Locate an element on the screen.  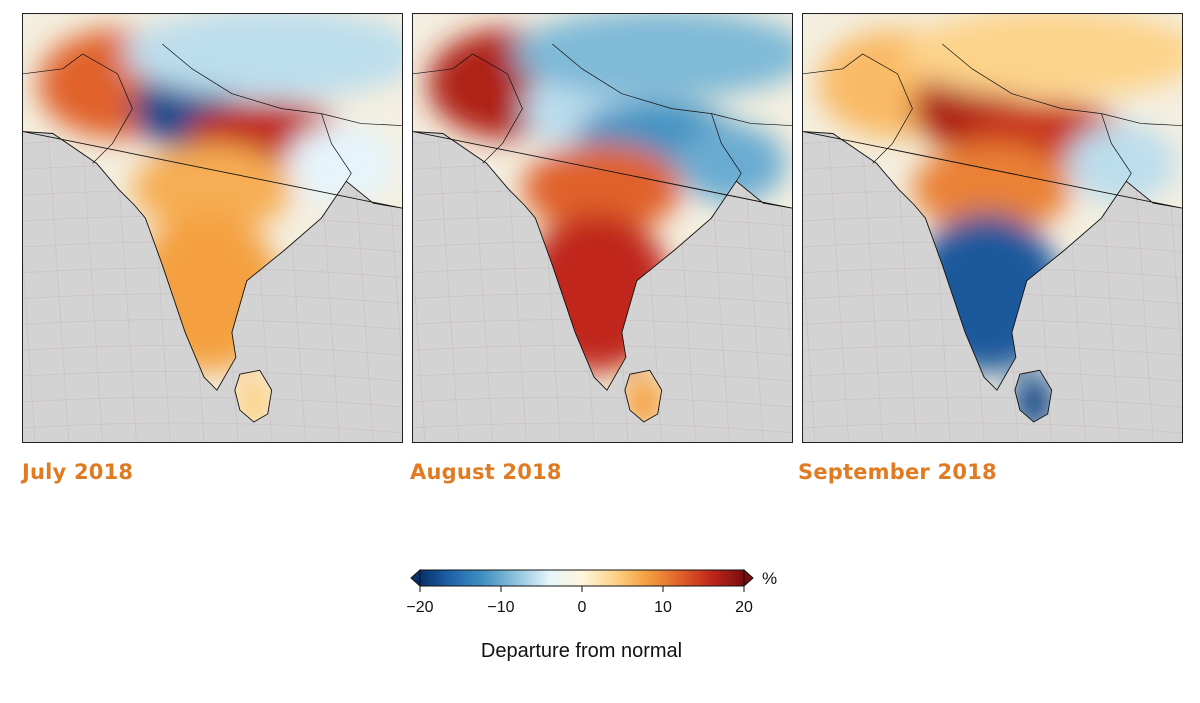
panel-label-september: September 2018 is located at coordinates (897, 472).